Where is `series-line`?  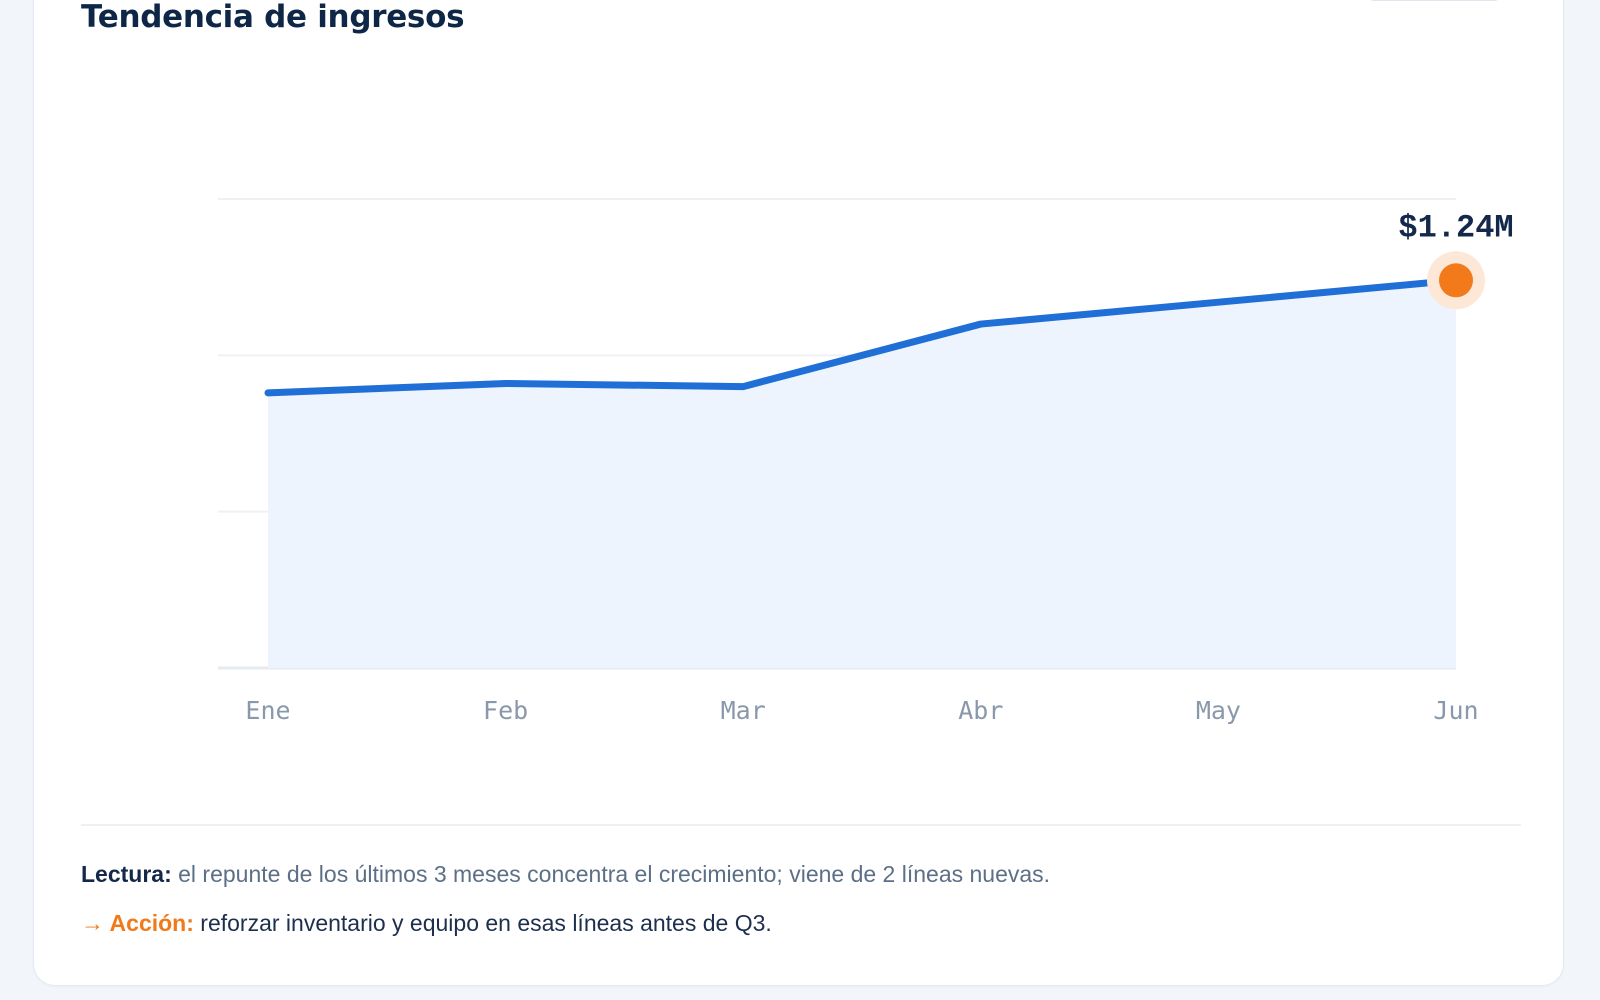
series-line is located at coordinates (862, 336).